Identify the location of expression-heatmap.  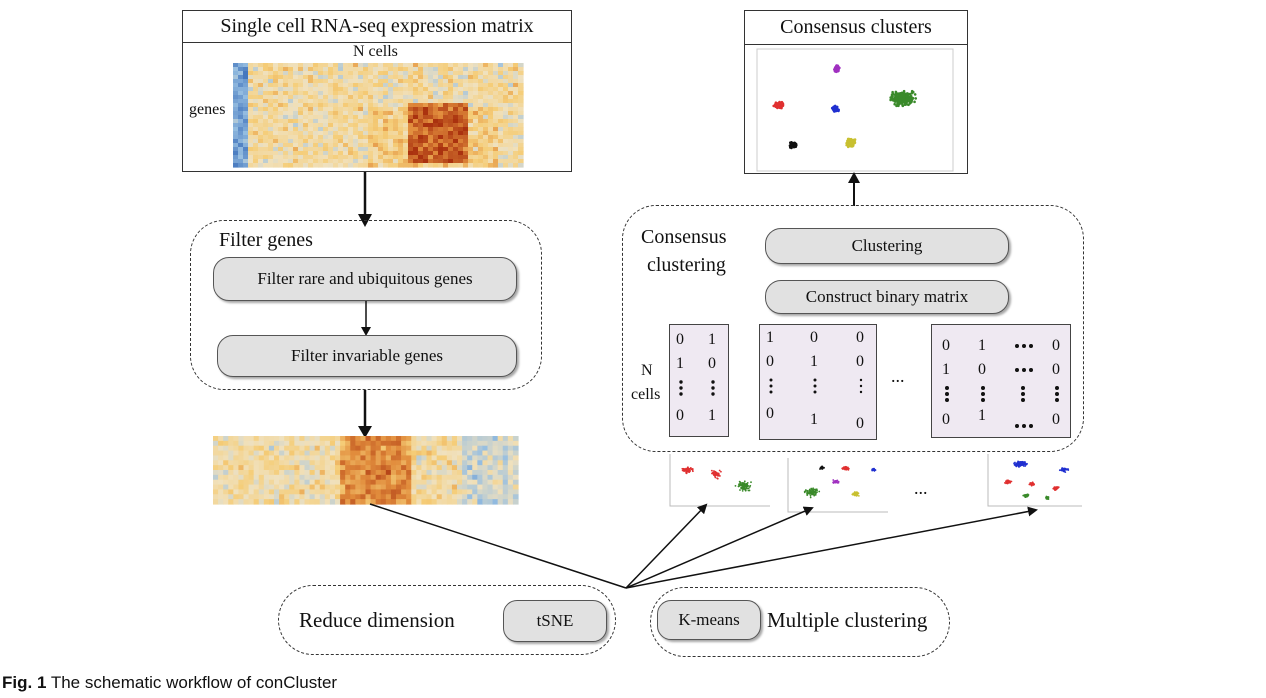
(378, 115).